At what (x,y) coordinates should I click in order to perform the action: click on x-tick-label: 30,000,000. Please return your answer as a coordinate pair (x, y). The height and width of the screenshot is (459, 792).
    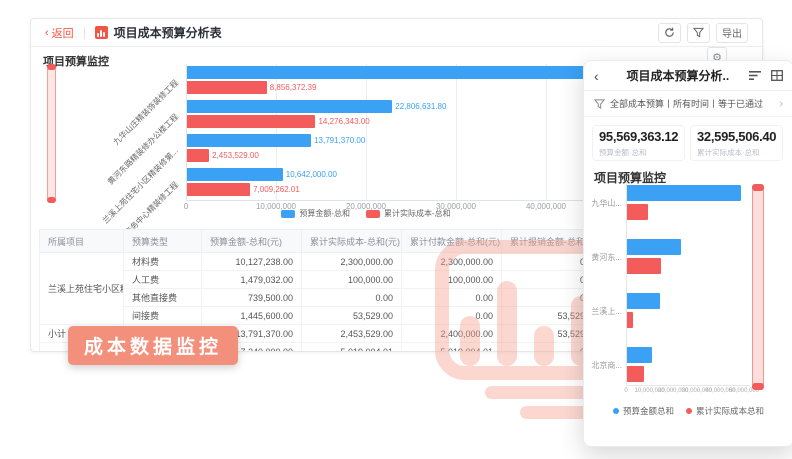
    Looking at the image, I should click on (456, 206).